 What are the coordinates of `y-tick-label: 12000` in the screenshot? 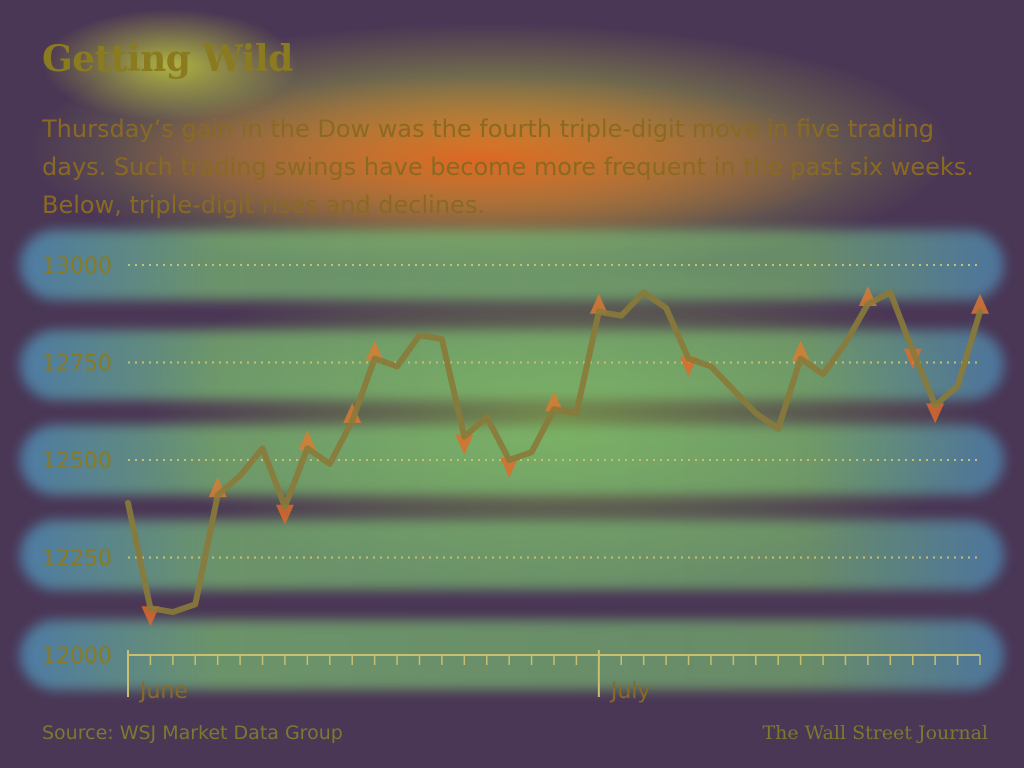 It's located at (77, 656).